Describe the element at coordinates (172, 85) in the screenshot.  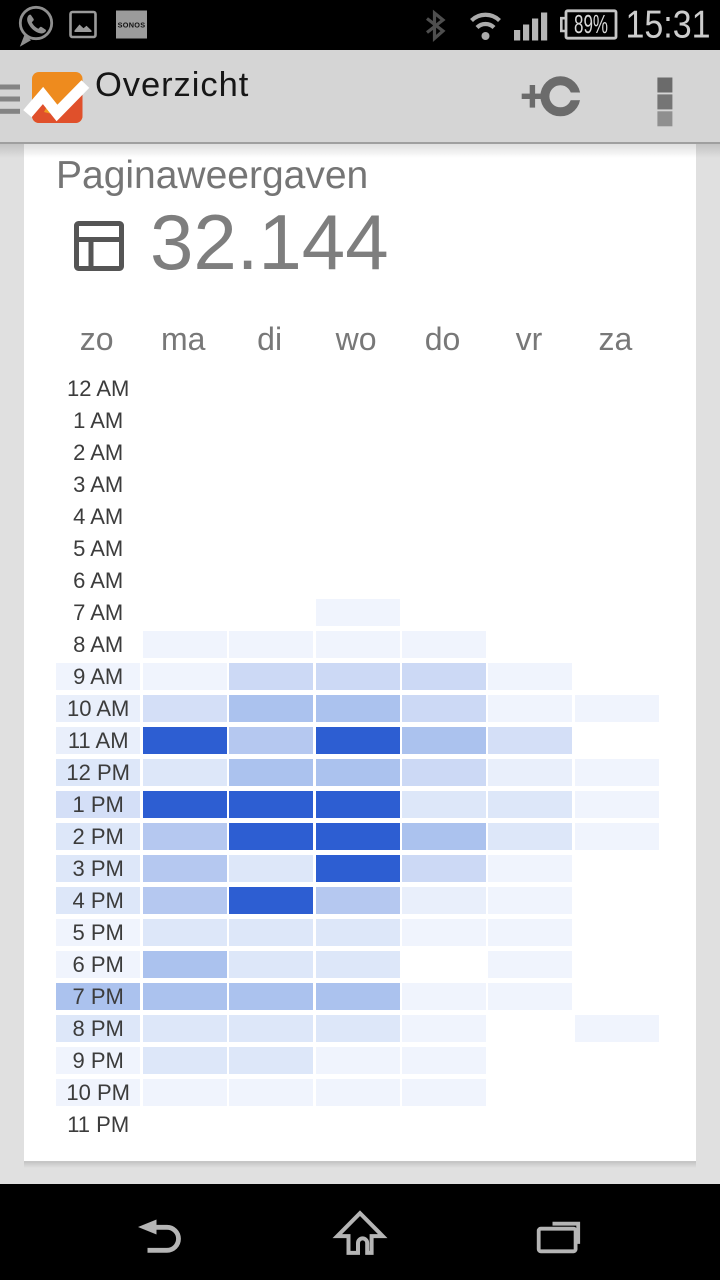
I see `svg-text: Overzicht` at that location.